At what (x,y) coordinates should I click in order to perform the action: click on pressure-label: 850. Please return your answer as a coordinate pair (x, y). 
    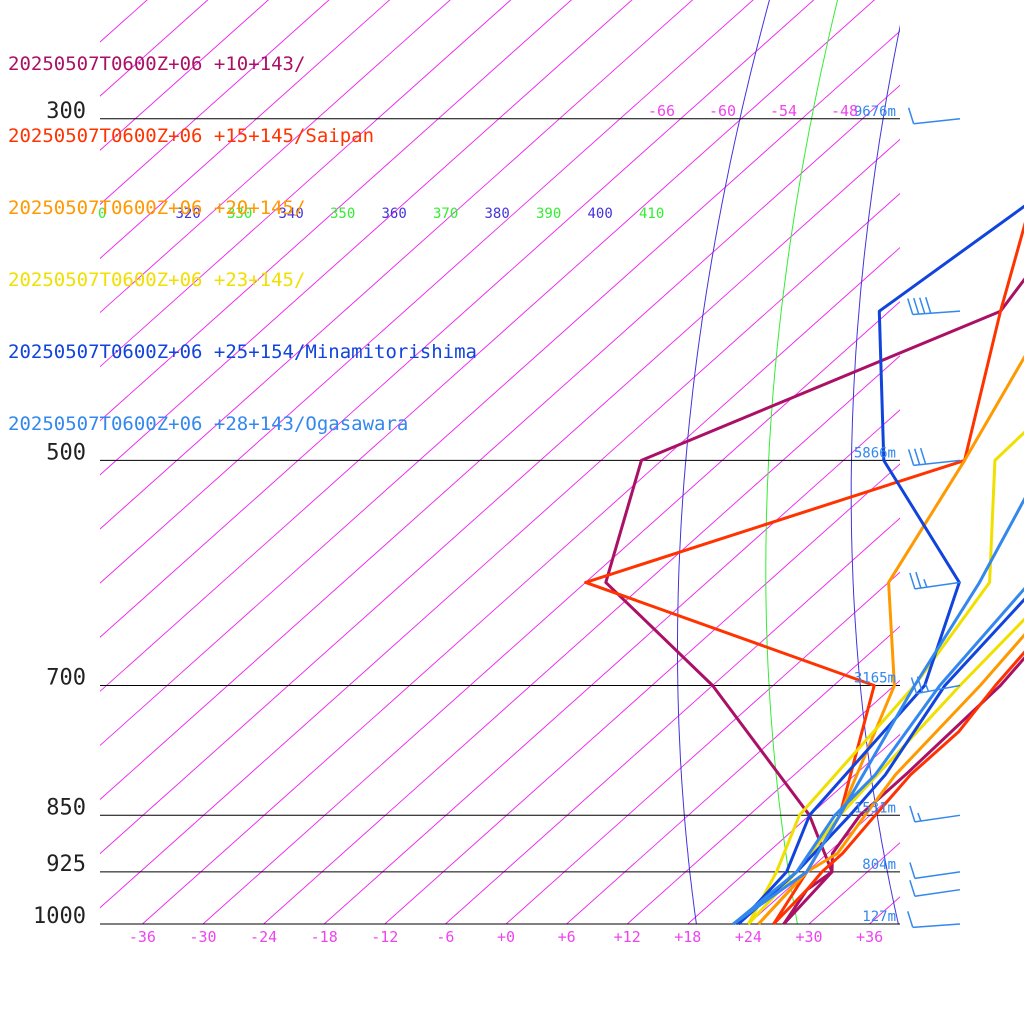
    Looking at the image, I should click on (66, 807).